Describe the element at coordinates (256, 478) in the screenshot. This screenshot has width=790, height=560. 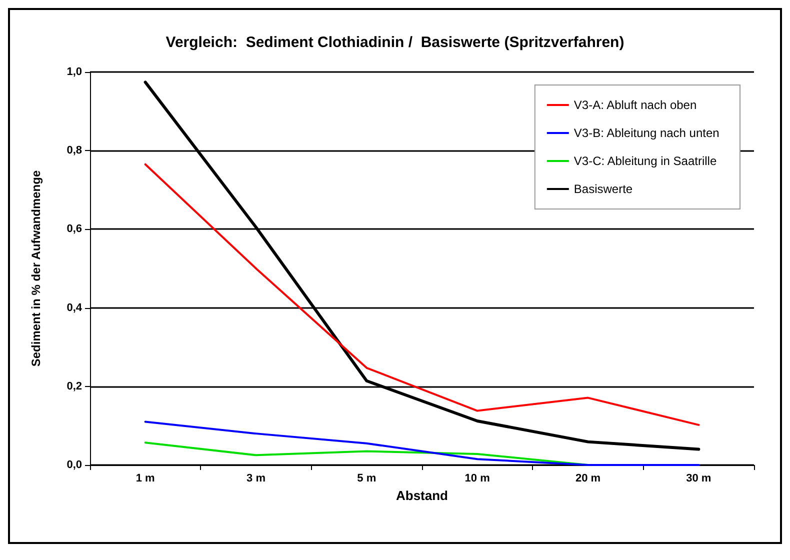
I see `x-tick-label: 3 m` at that location.